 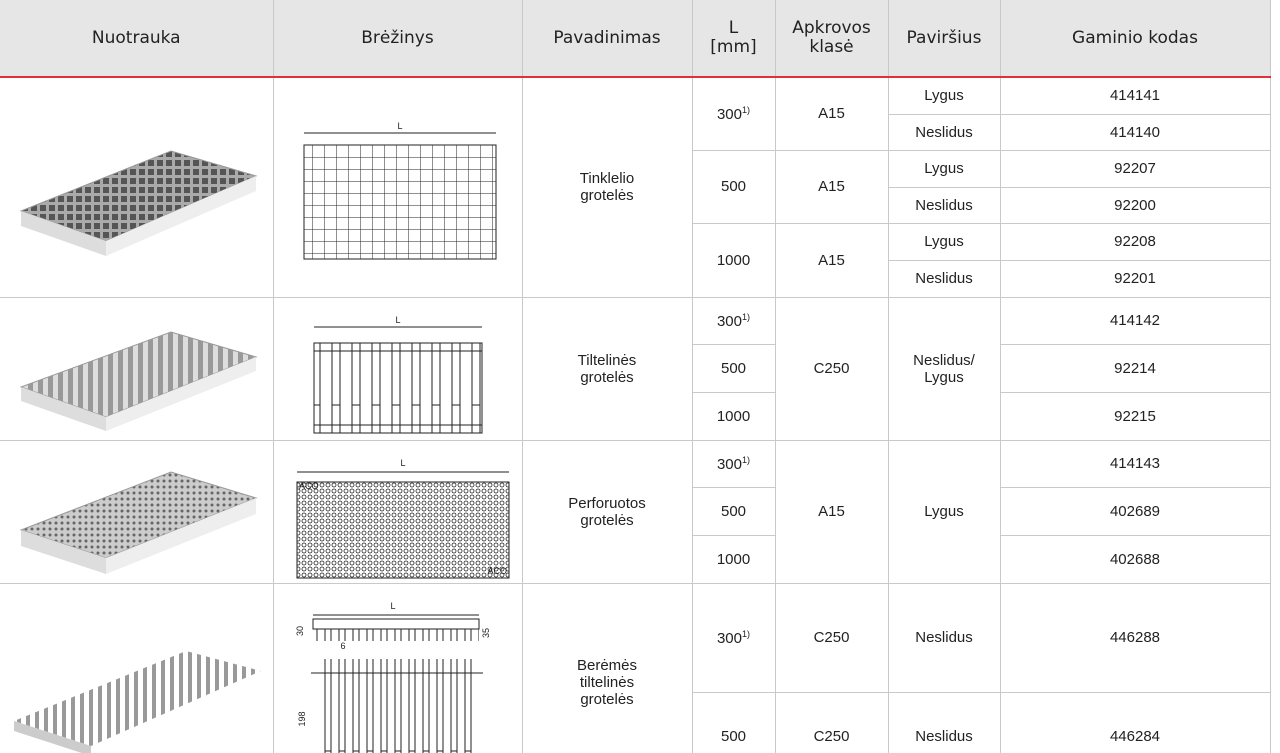 I want to click on code-cell: 414142, so click(x=1135, y=320).